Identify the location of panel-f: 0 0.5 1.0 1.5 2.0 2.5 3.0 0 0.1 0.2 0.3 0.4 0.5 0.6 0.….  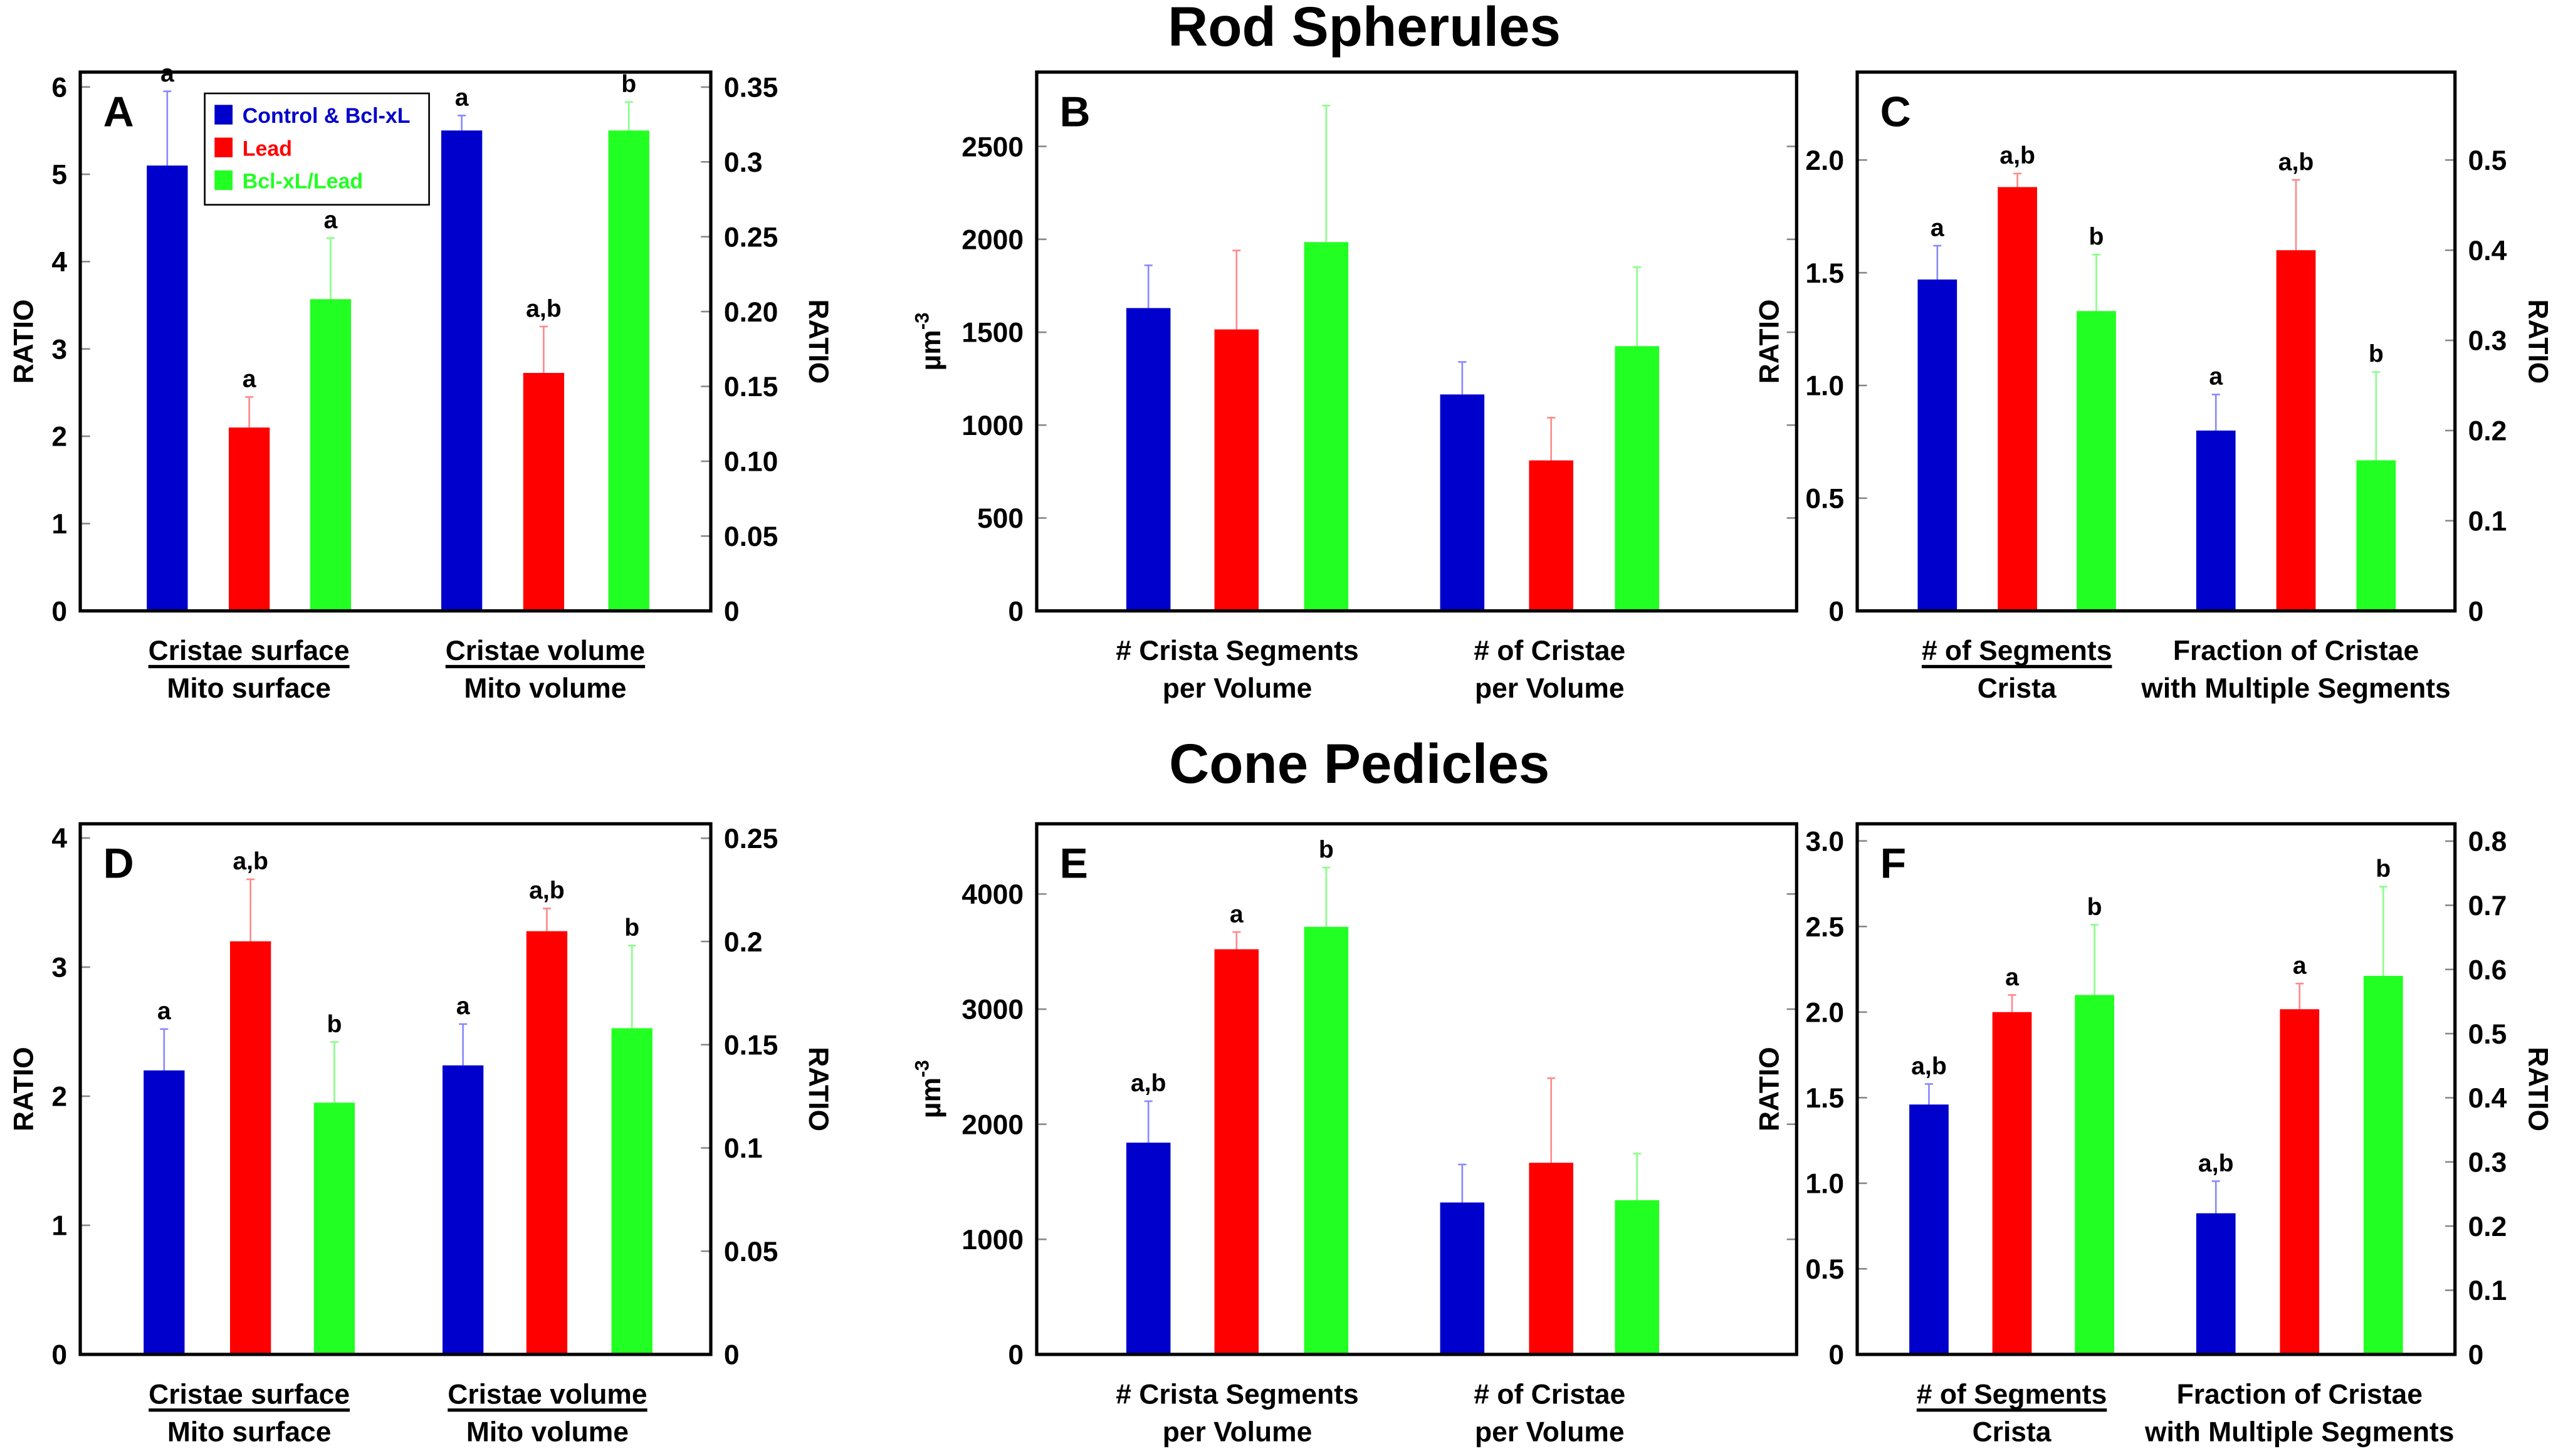
(2153, 1134).